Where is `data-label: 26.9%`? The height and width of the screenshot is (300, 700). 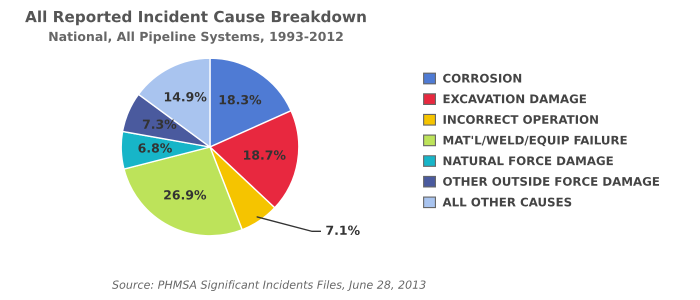 data-label: 26.9% is located at coordinates (185, 195).